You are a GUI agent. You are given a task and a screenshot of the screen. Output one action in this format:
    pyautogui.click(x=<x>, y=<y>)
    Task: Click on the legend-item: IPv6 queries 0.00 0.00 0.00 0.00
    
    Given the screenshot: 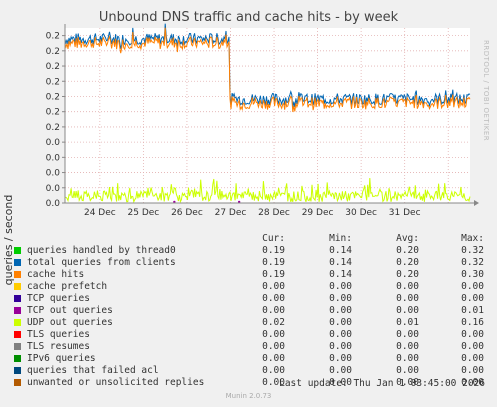 What is the action you would take?
    pyautogui.click(x=248, y=359)
    